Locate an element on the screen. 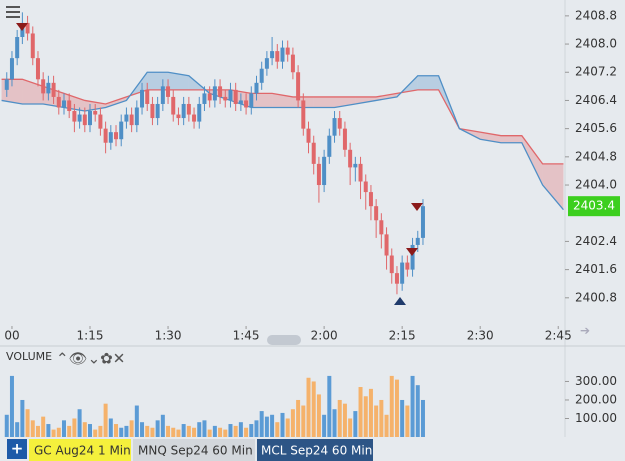 The height and width of the screenshot is (461, 625). sell-signal is located at coordinates (22, 27).